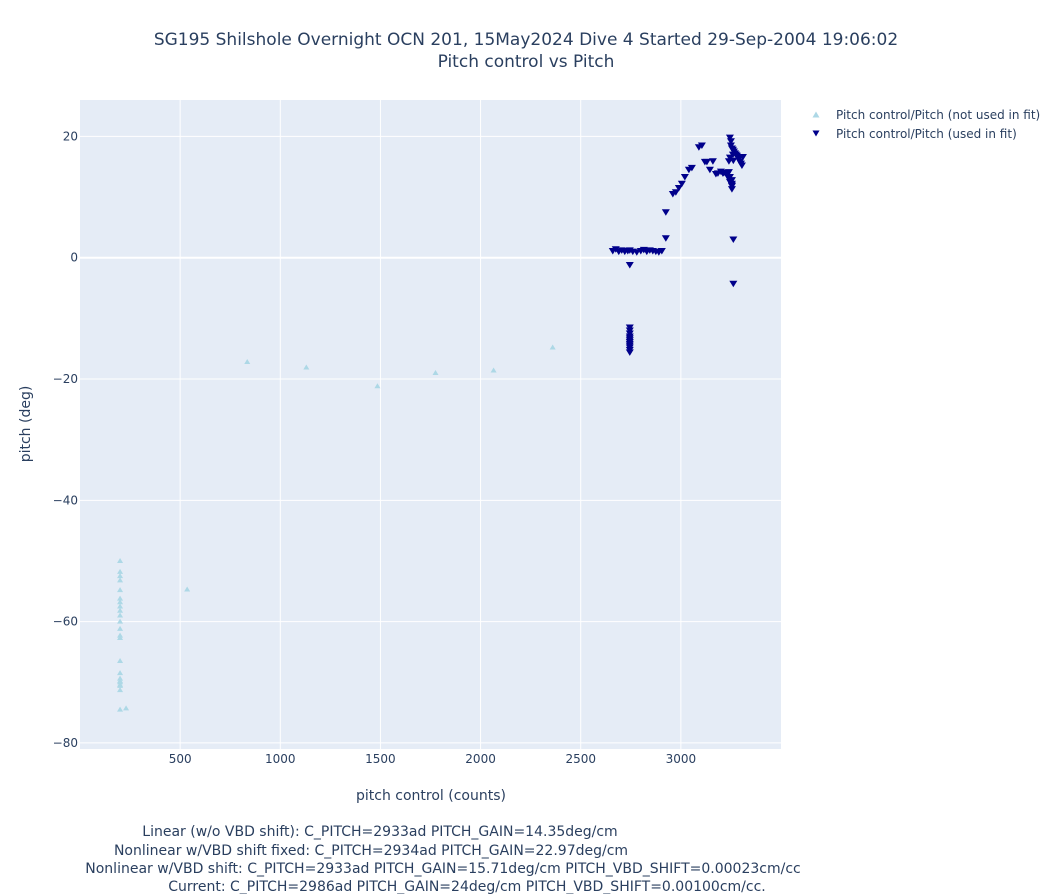 Image resolution: width=1058 pixels, height=894 pixels. I want to click on x-tick-label: 500, so click(180, 759).